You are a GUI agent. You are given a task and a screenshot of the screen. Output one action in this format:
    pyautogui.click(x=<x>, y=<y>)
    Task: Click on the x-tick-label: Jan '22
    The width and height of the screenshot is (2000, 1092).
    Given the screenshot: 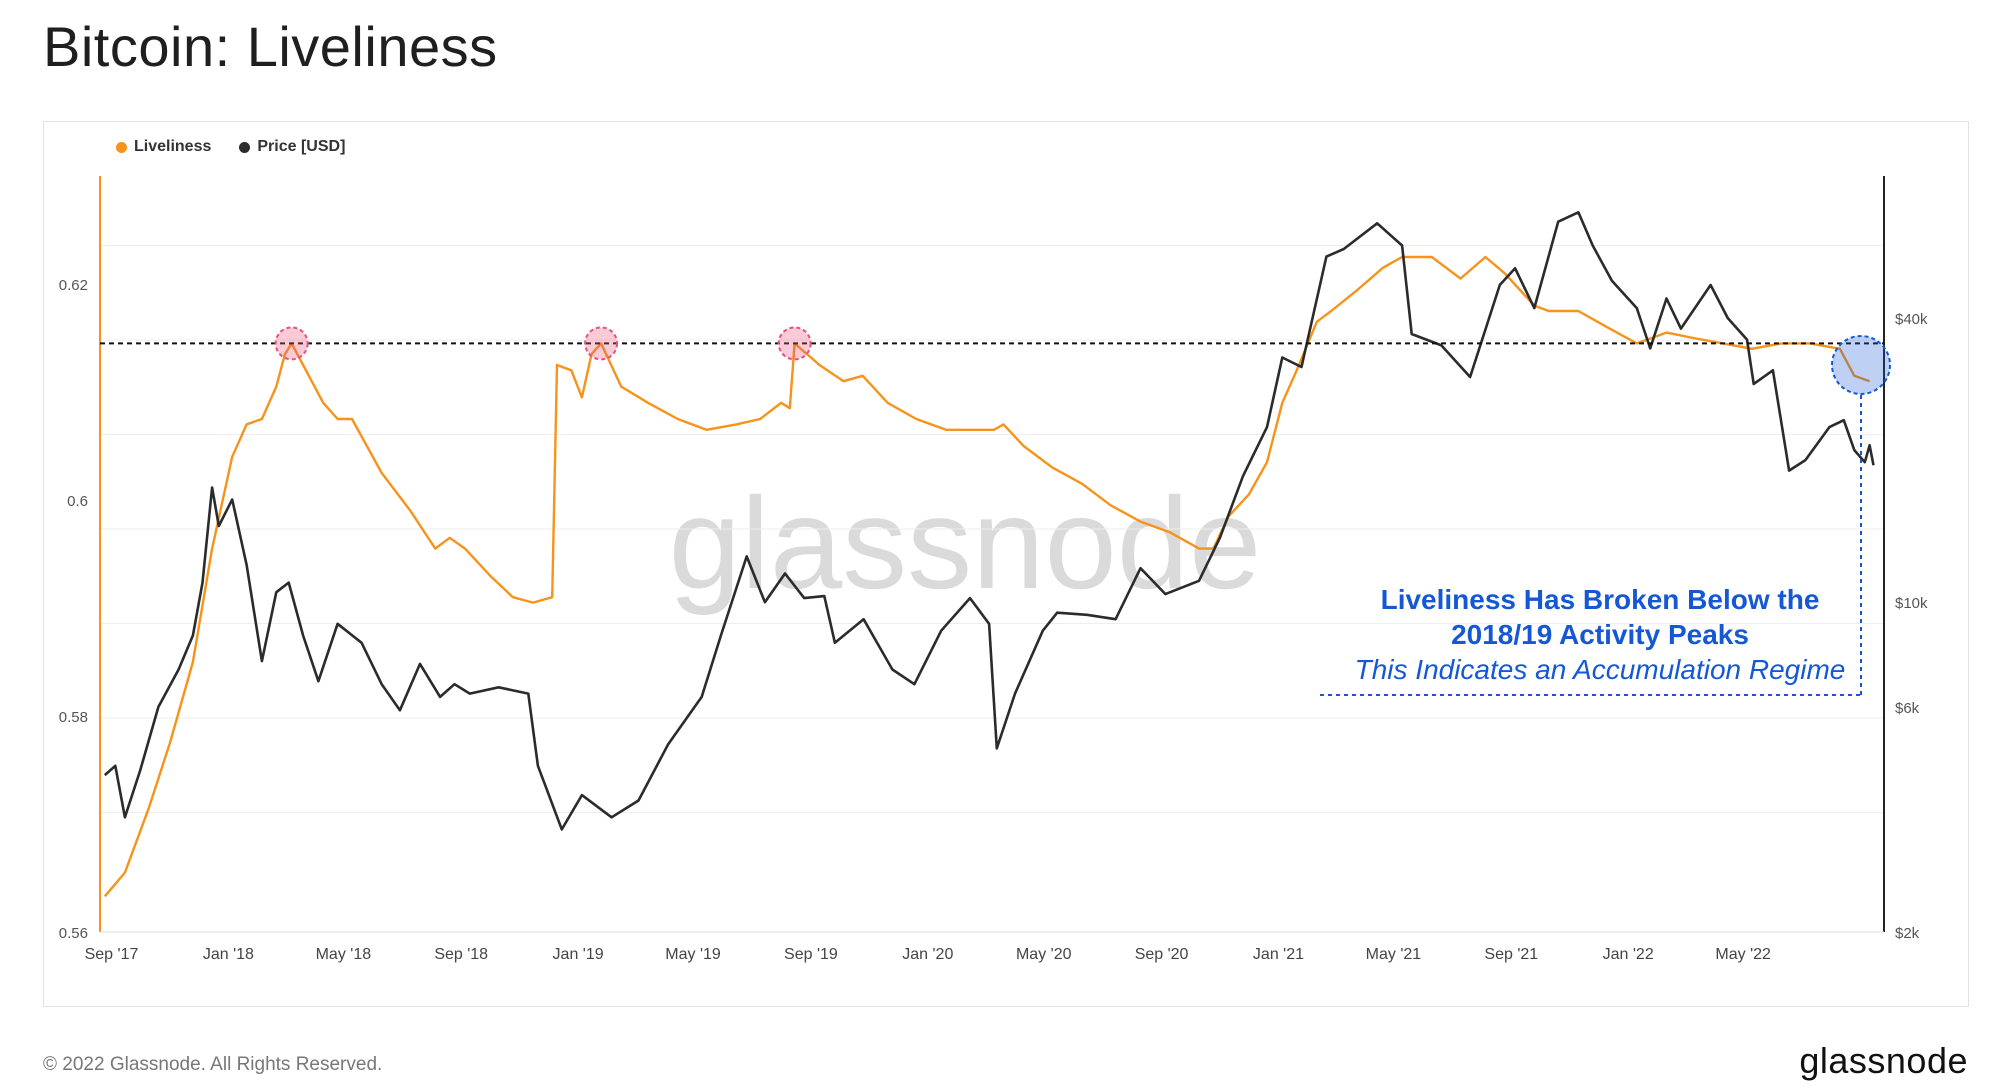 What is the action you would take?
    pyautogui.click(x=1628, y=954)
    